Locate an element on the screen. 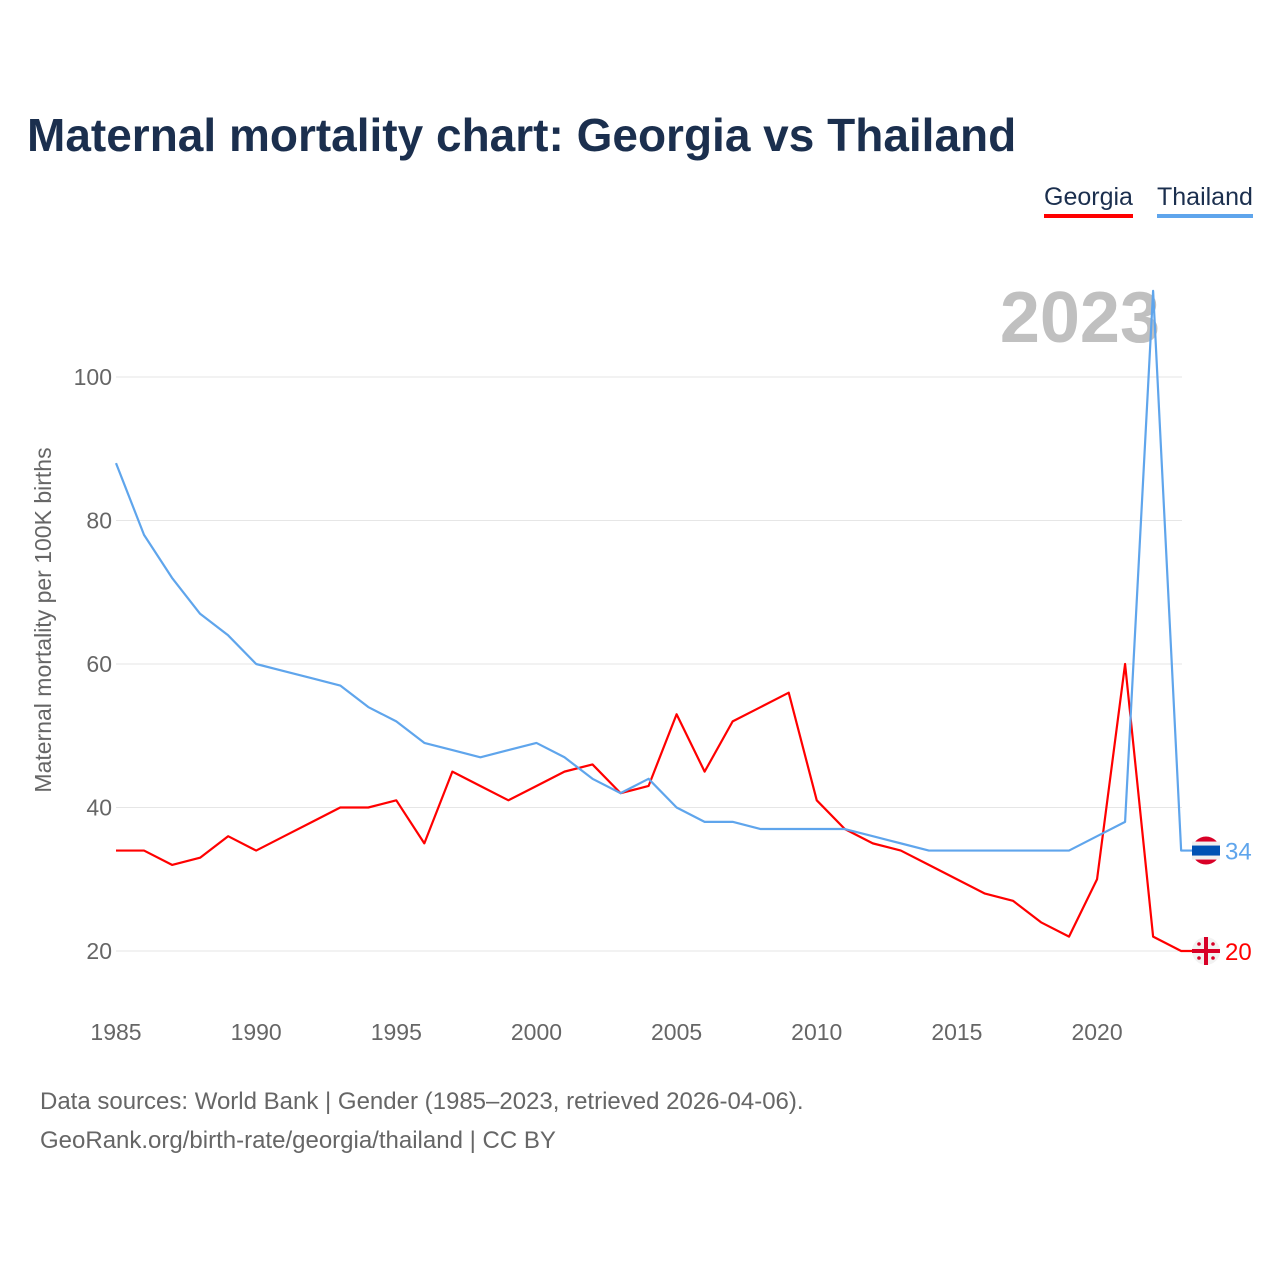 Image resolution: width=1280 pixels, height=1280 pixels. end-value-label-georgia: 20 is located at coordinates (1238, 952).